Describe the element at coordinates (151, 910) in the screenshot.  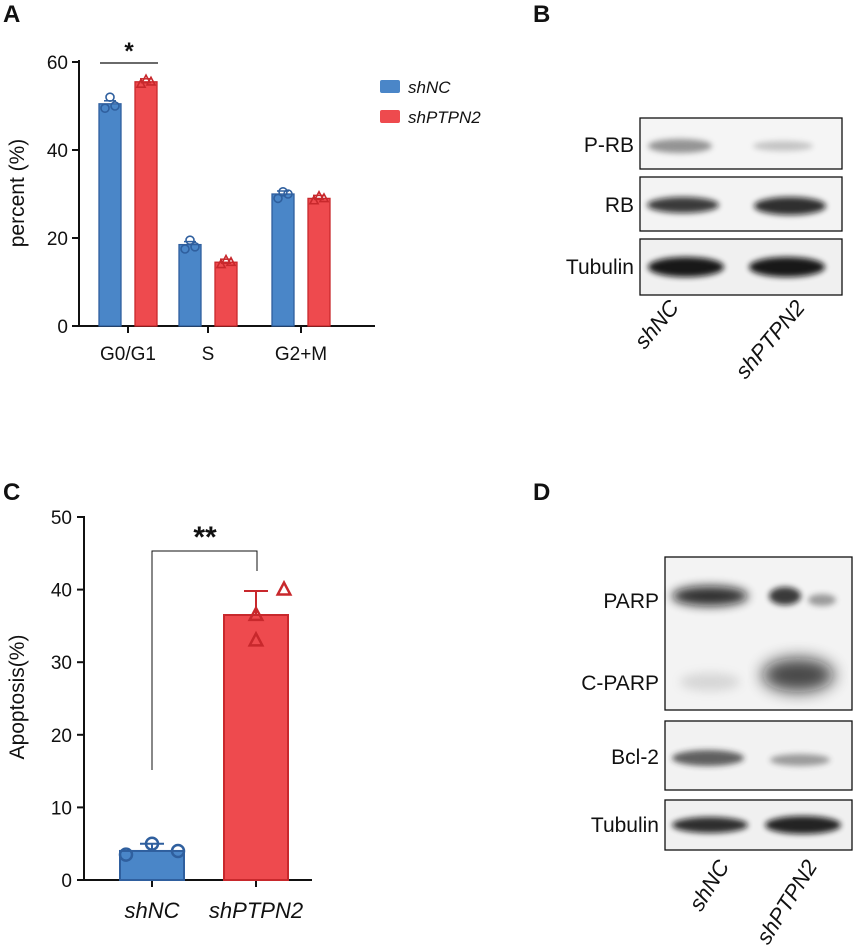
I see `x-tick-label: shNC` at that location.